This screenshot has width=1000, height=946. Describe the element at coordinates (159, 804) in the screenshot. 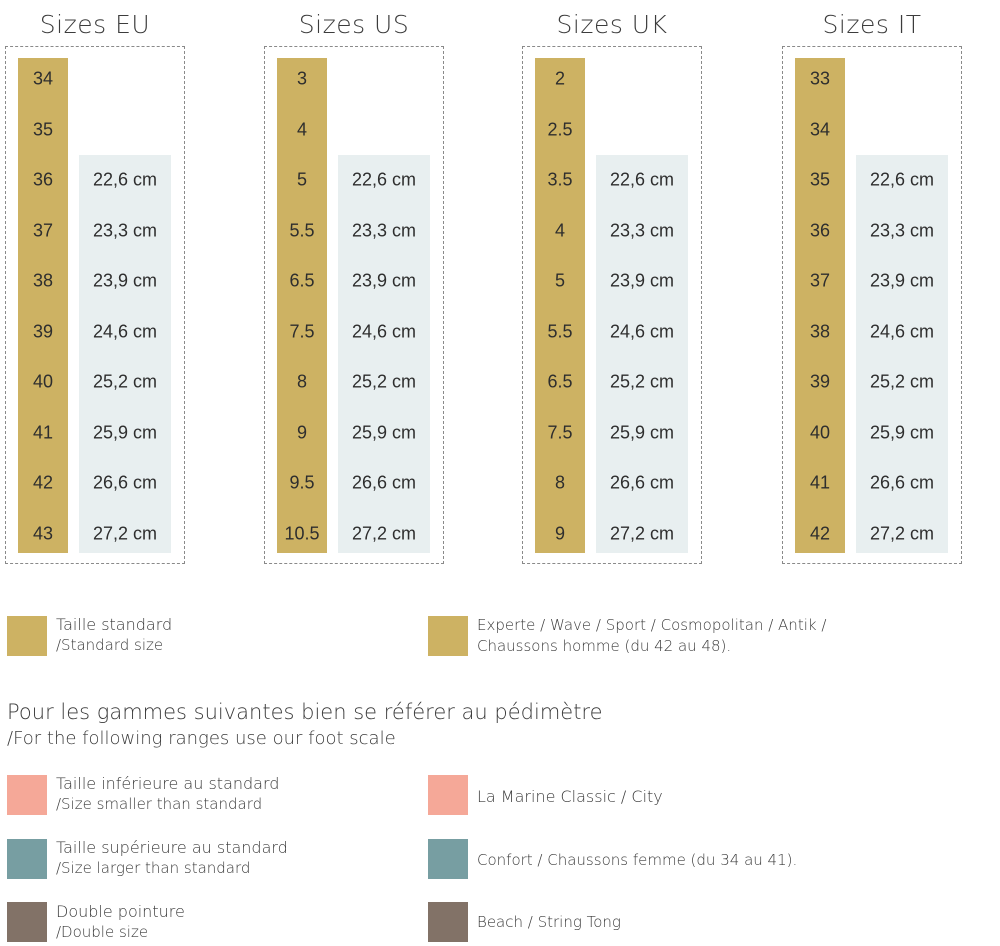

I see `legend-label-en: /Size smaller than standard` at that location.